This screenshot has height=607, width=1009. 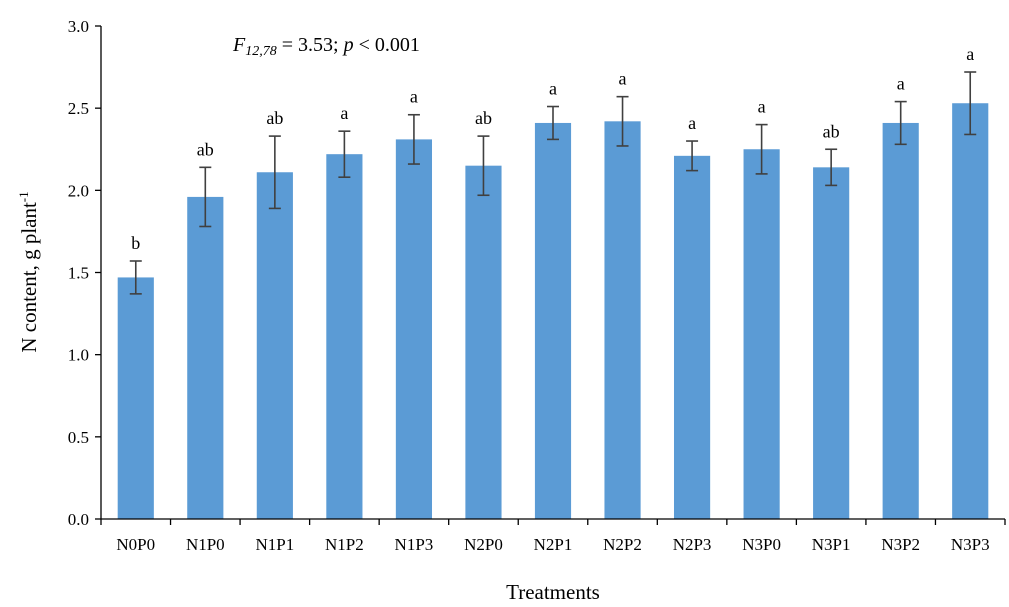 What do you see at coordinates (623, 79) in the screenshot?
I see `significance-label-N2P2: a` at bounding box center [623, 79].